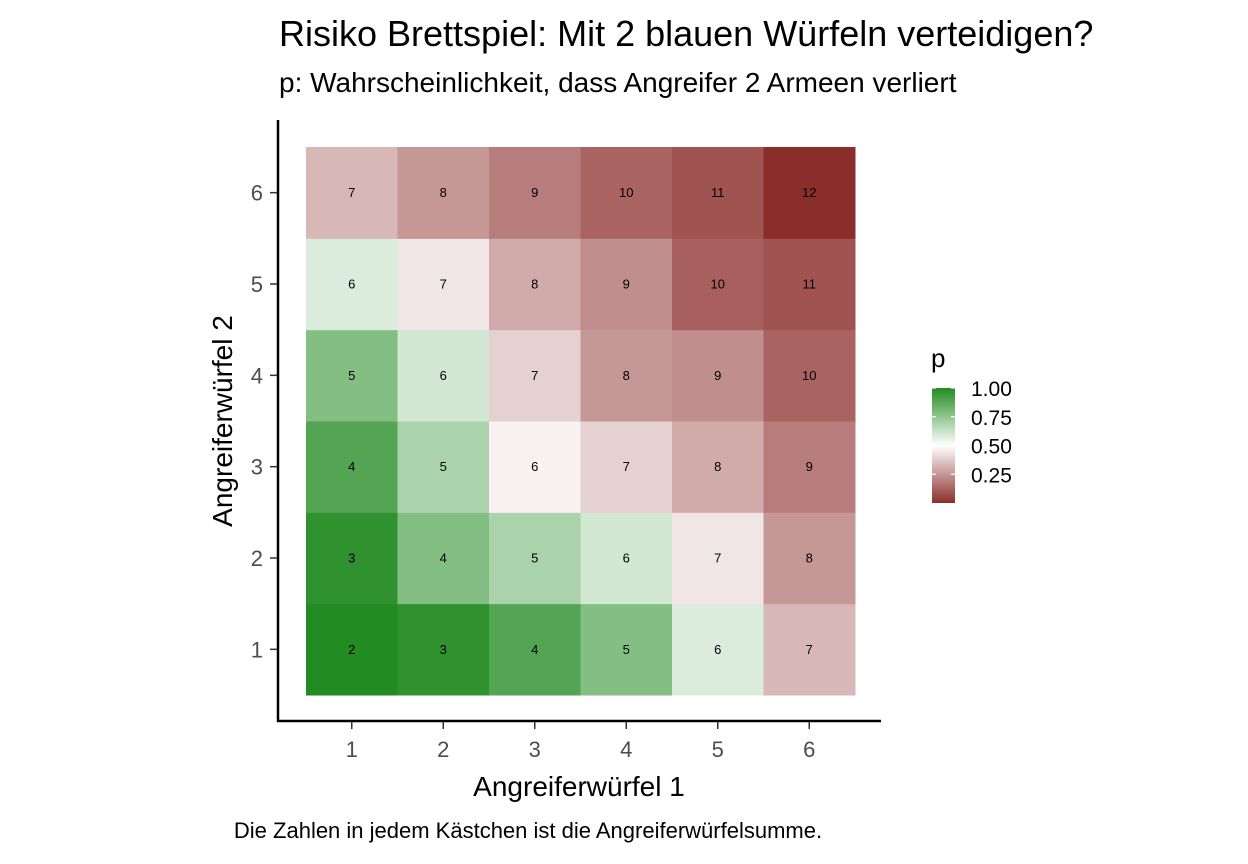  I want to click on legend-break-label: 0.50, so click(991, 447).